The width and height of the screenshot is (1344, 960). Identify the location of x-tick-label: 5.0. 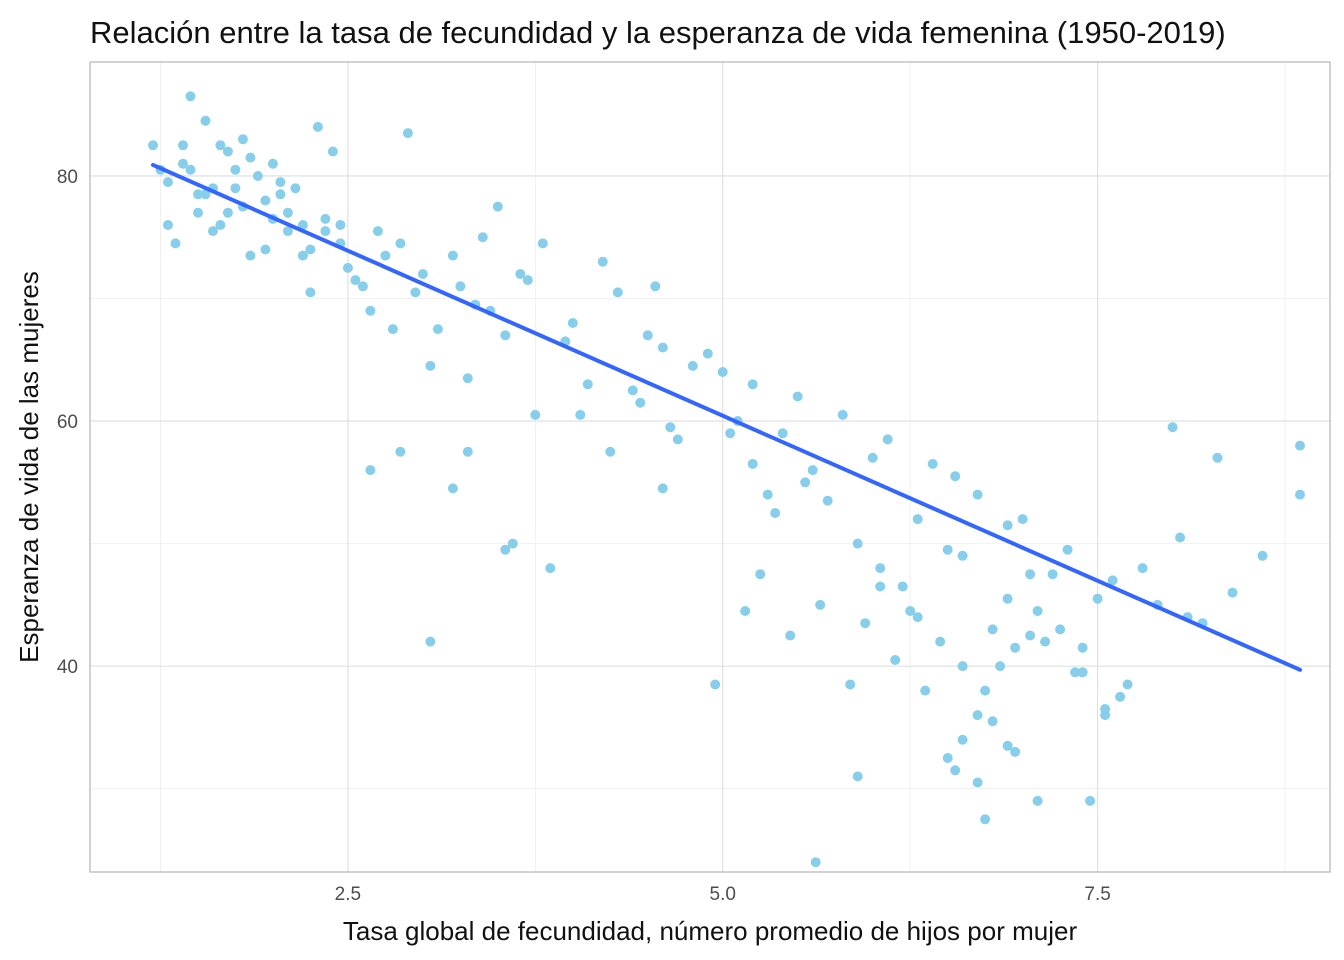
(723, 894).